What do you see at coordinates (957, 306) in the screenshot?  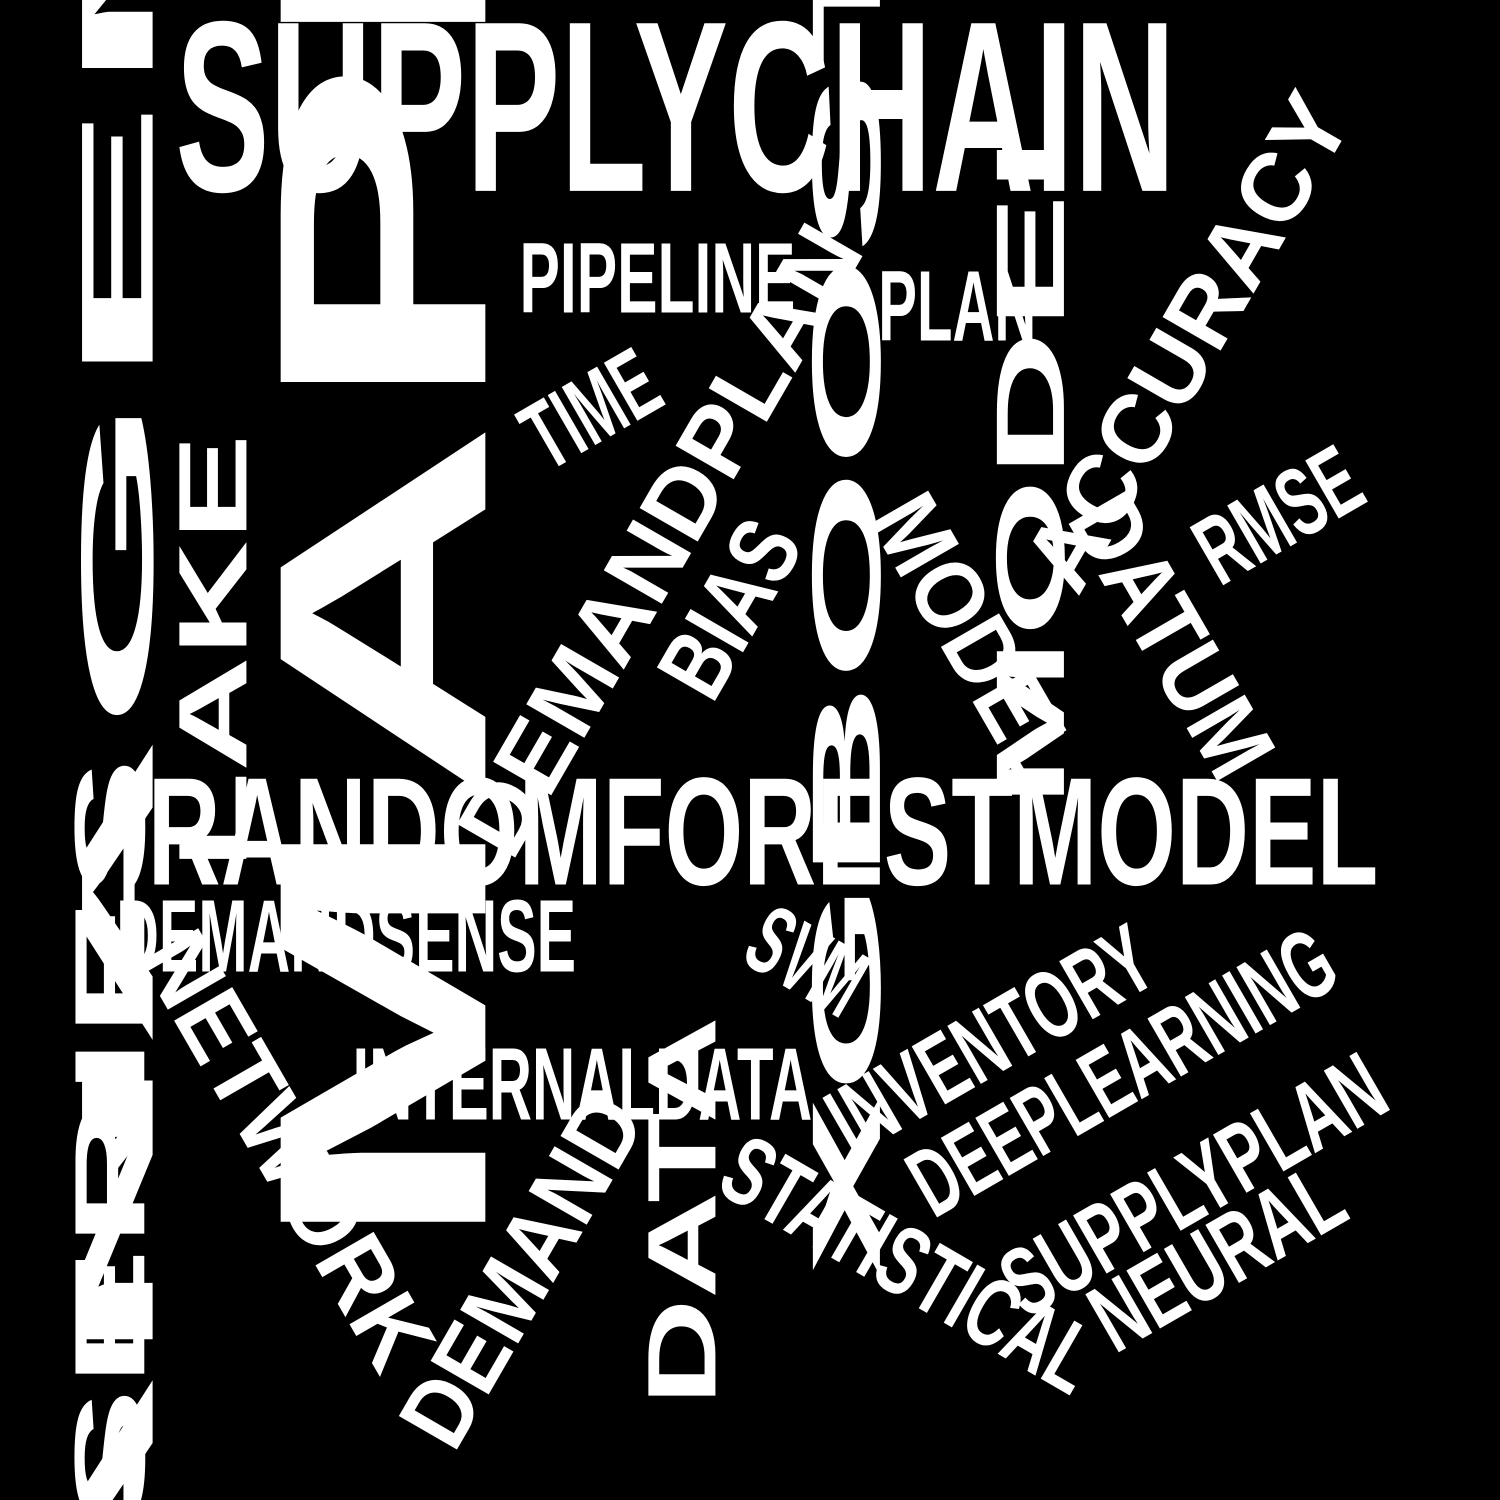 I see `word-plan: PLAN` at bounding box center [957, 306].